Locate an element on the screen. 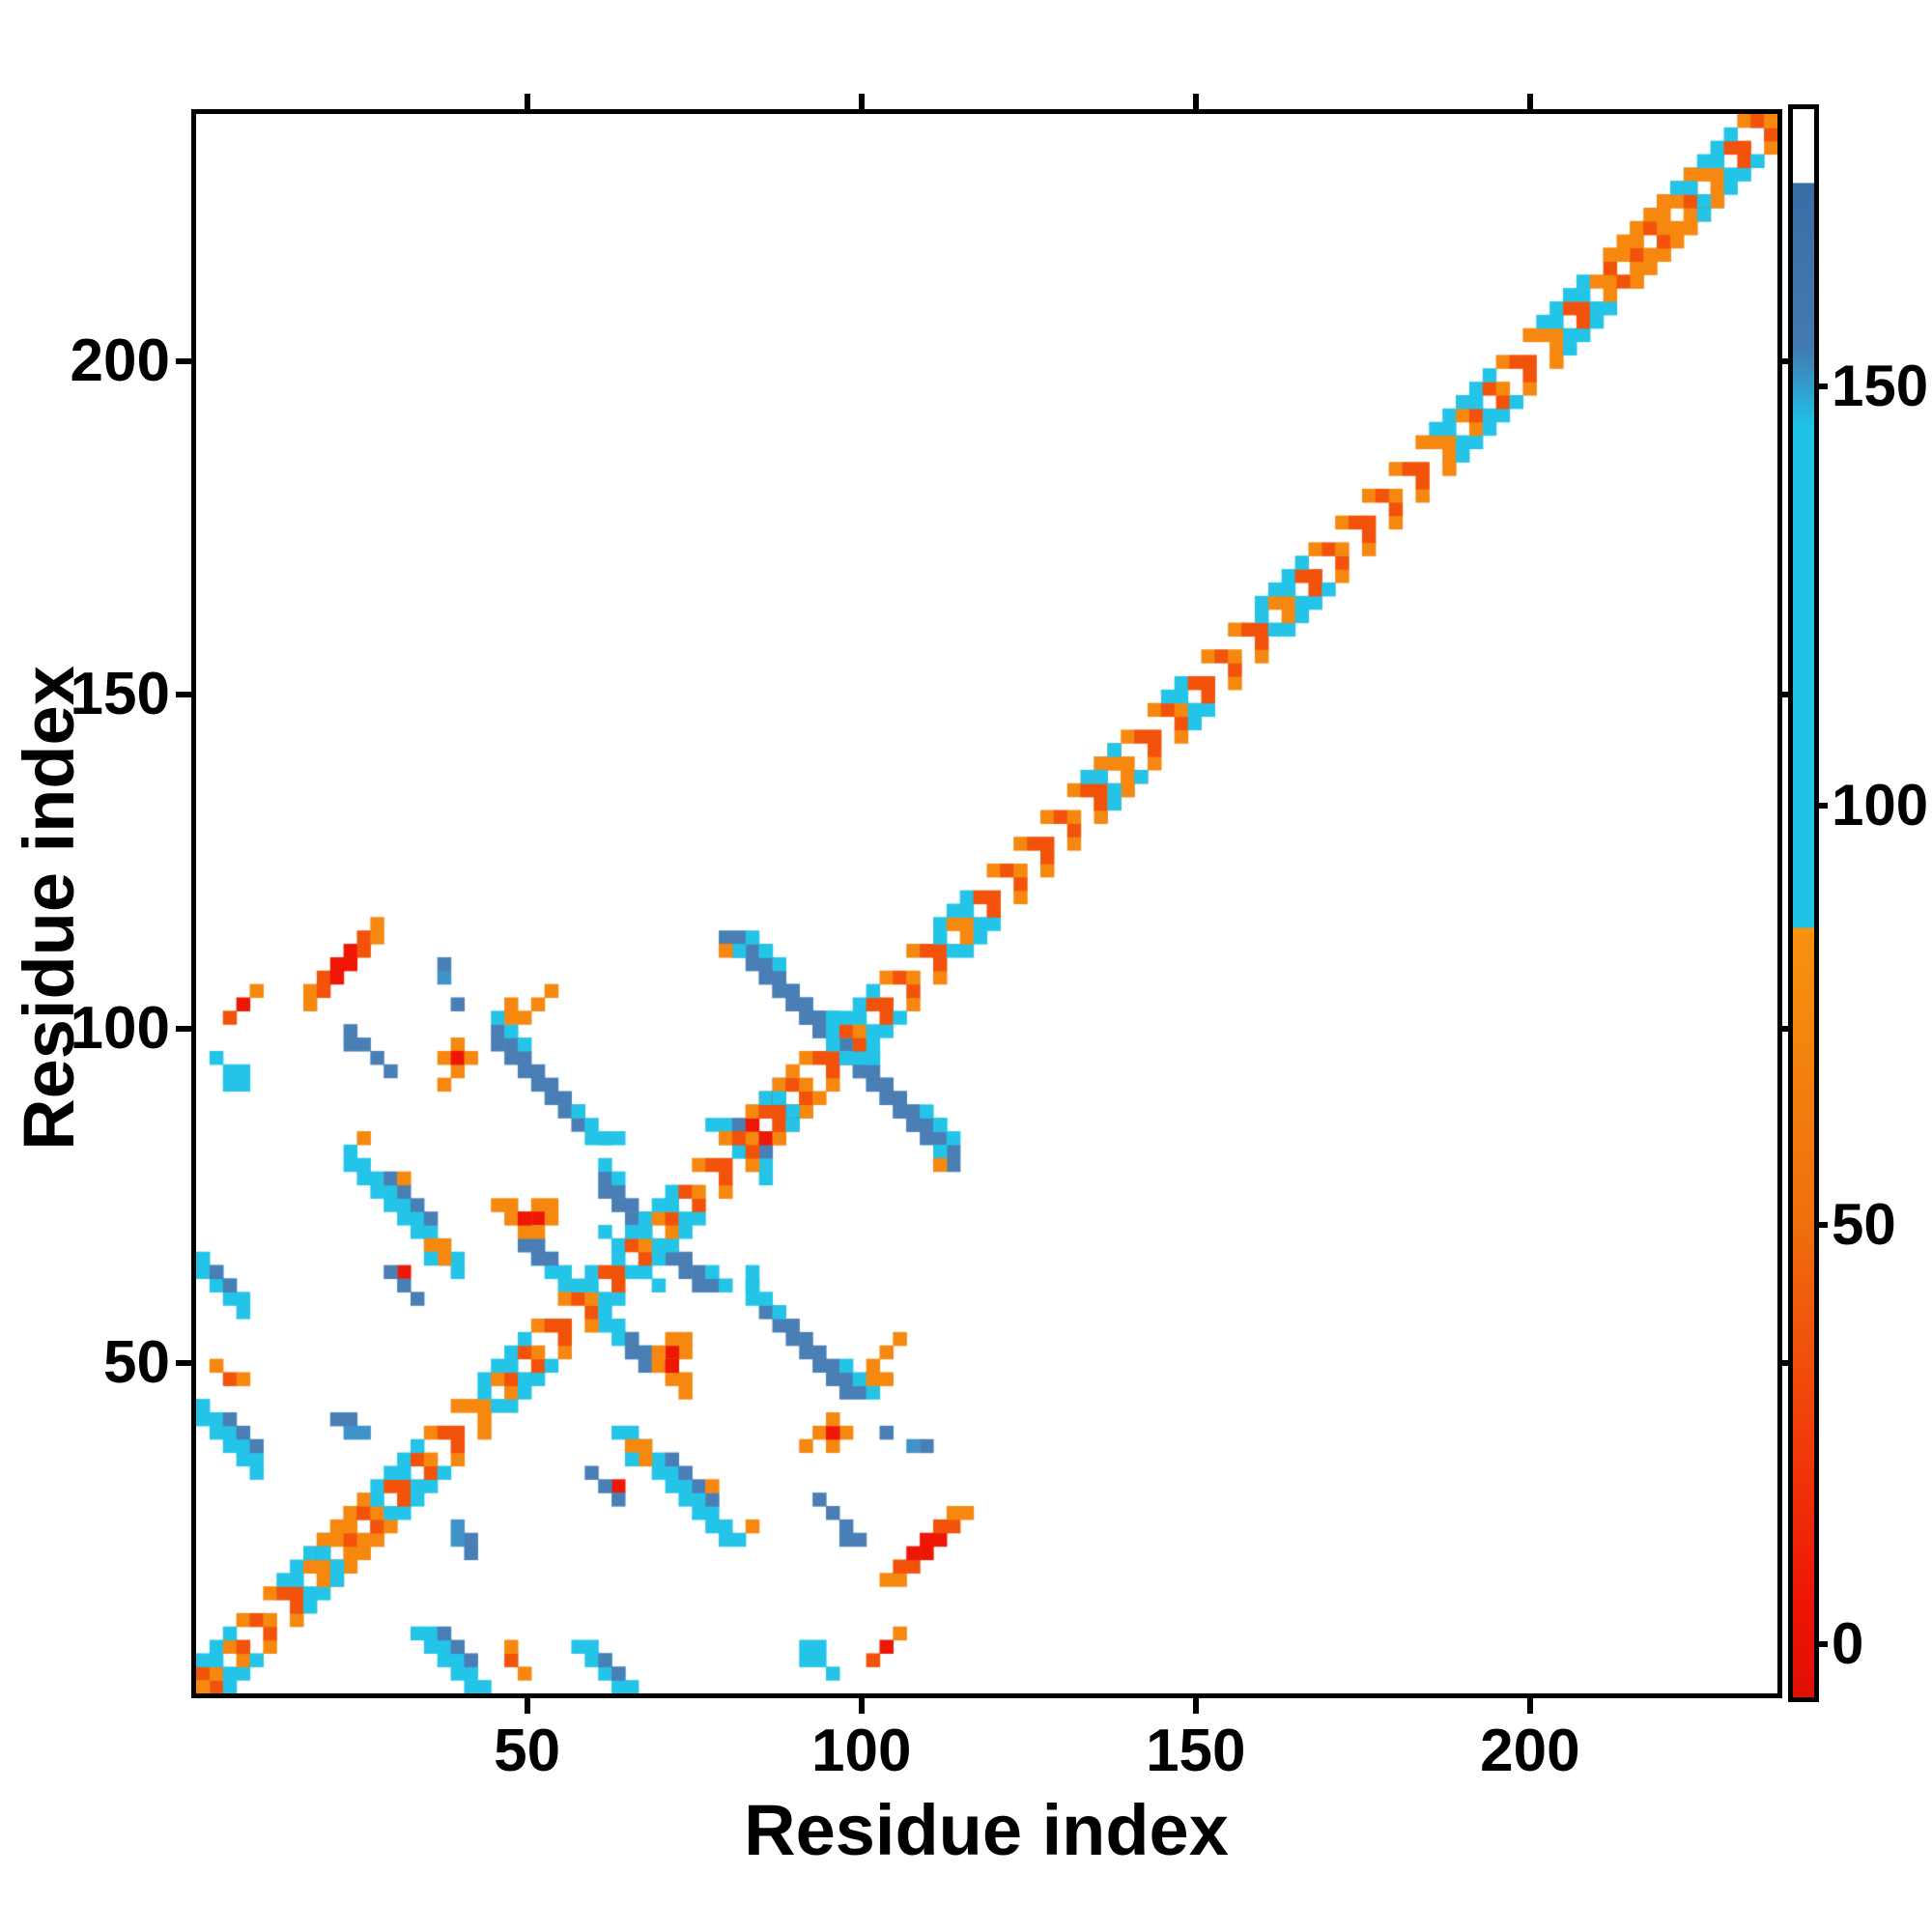 The image size is (1932, 1932). x-tick-label: 150 is located at coordinates (1196, 1751).